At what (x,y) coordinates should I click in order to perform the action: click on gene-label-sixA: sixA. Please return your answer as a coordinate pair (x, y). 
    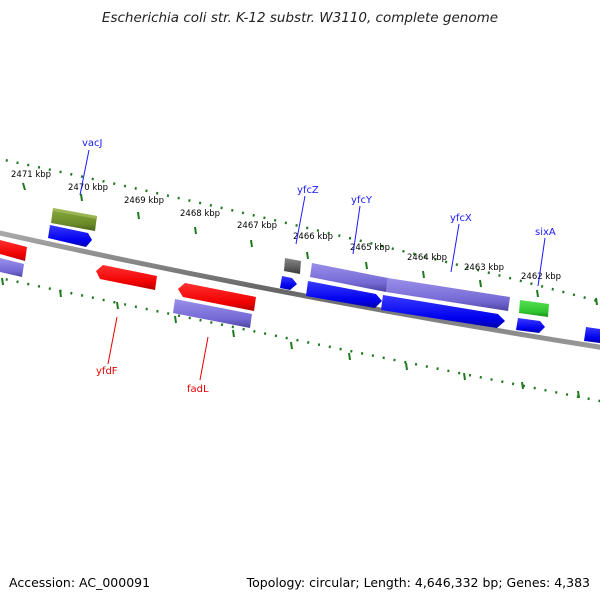
    Looking at the image, I should click on (545, 232).